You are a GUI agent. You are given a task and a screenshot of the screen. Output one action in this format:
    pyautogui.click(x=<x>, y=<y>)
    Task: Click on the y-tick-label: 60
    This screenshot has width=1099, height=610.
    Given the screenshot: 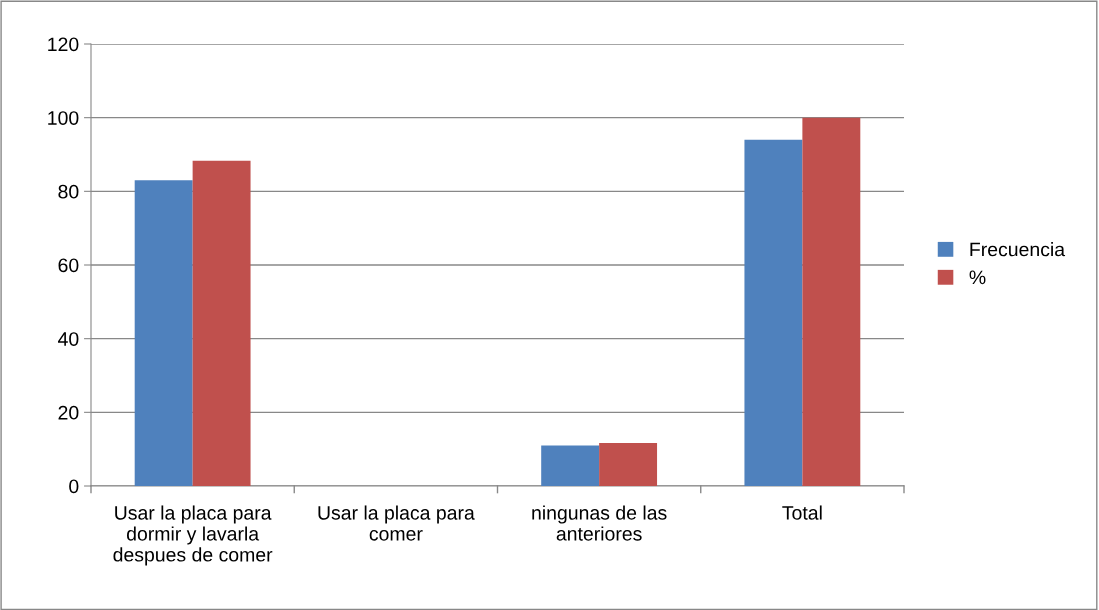 What is the action you would take?
    pyautogui.click(x=68, y=265)
    